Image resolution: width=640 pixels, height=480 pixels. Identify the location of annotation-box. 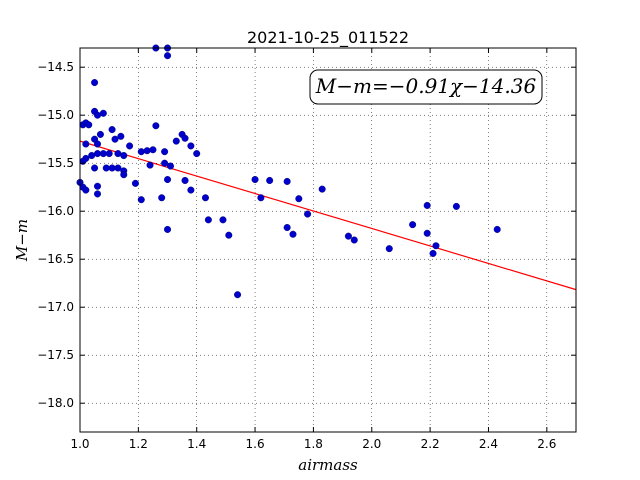
(426, 87).